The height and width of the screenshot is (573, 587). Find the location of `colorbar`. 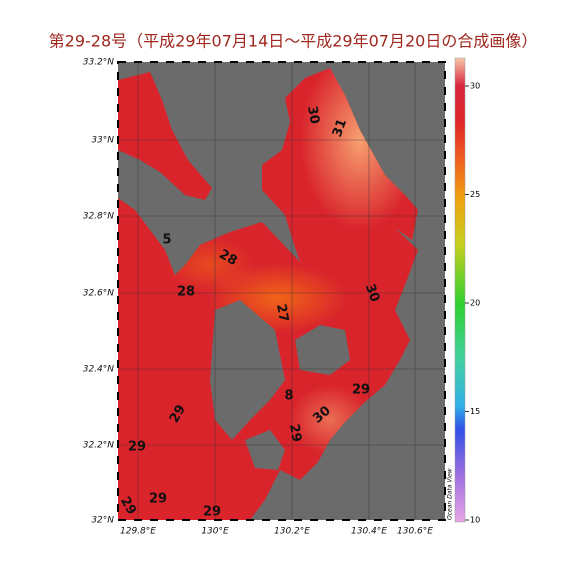

colorbar is located at coordinates (460, 290).